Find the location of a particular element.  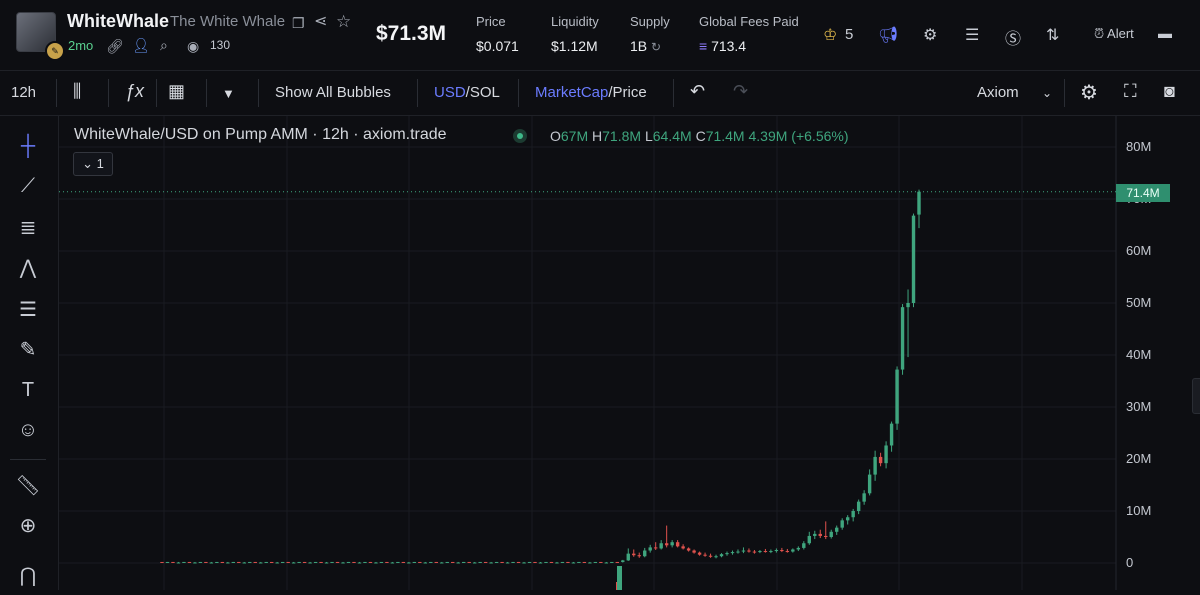

chevron-down-icon: ▼ is located at coordinates (228, 93).